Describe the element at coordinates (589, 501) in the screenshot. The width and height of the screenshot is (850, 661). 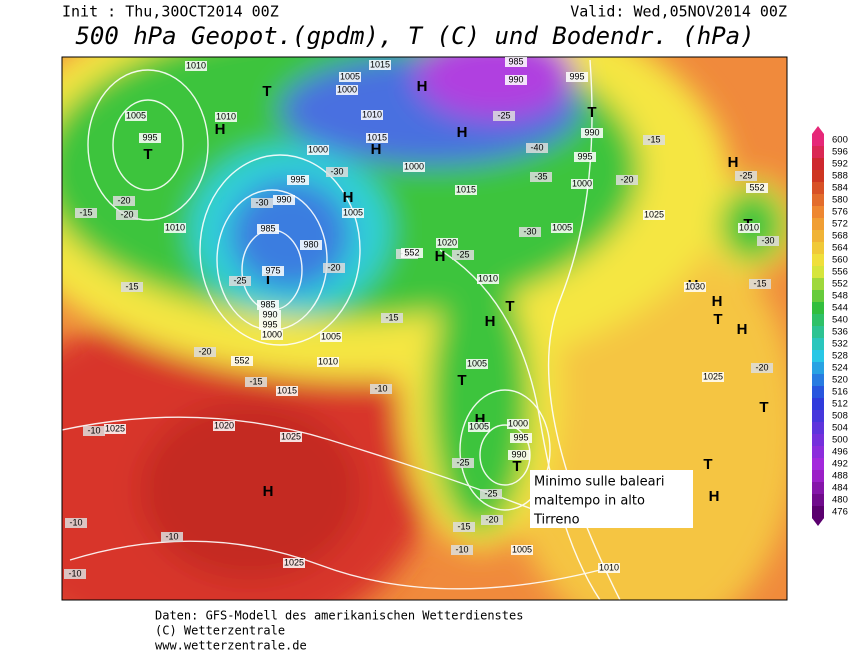
I see `annotation-text: maltempo in alto` at that location.